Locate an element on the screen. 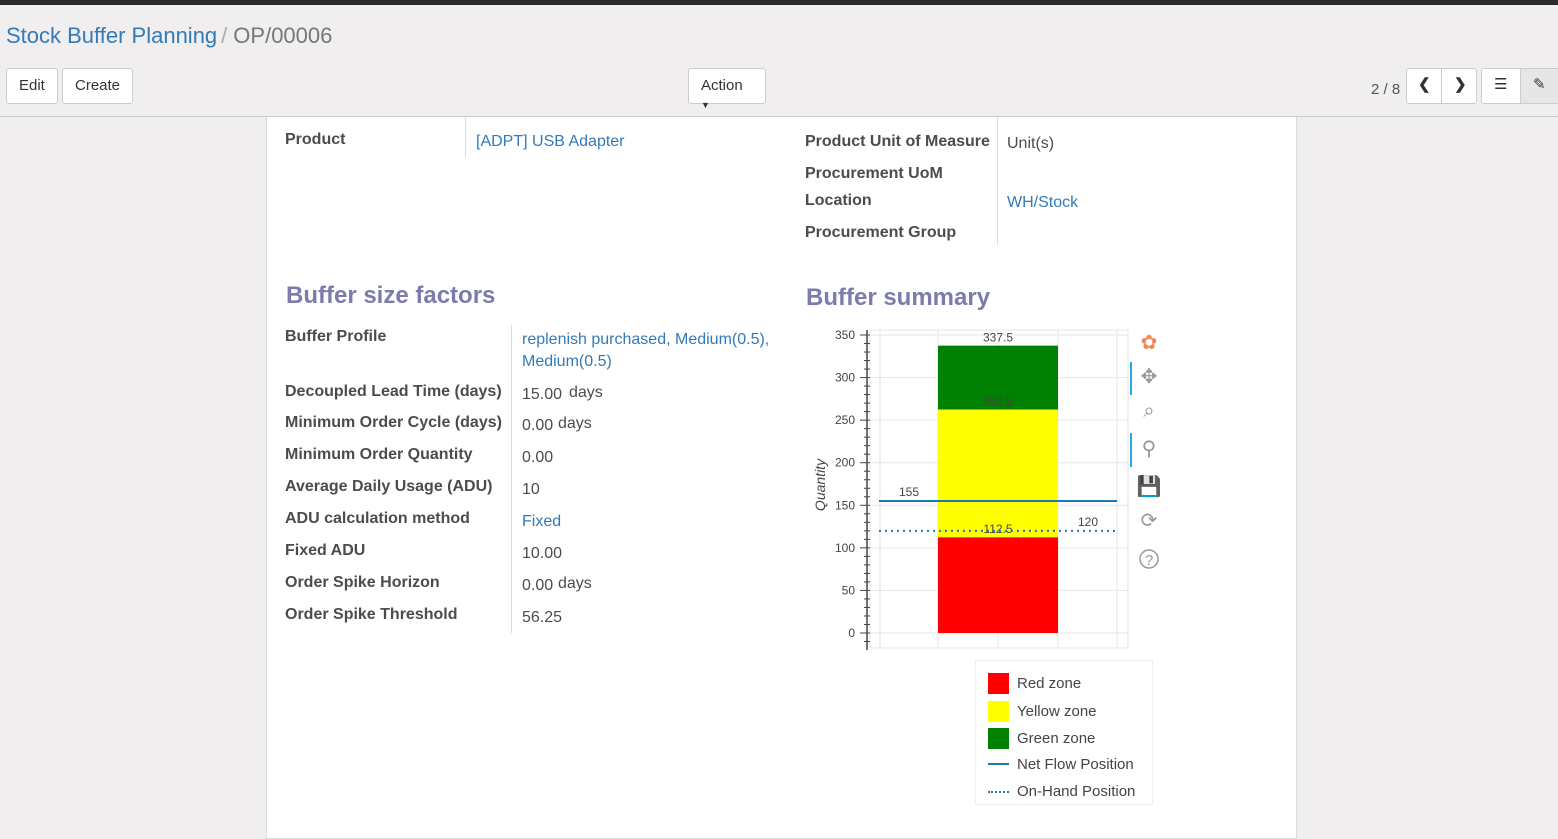 This screenshot has width=1558, height=839. form-view-button: ✎ is located at coordinates (1539, 86).